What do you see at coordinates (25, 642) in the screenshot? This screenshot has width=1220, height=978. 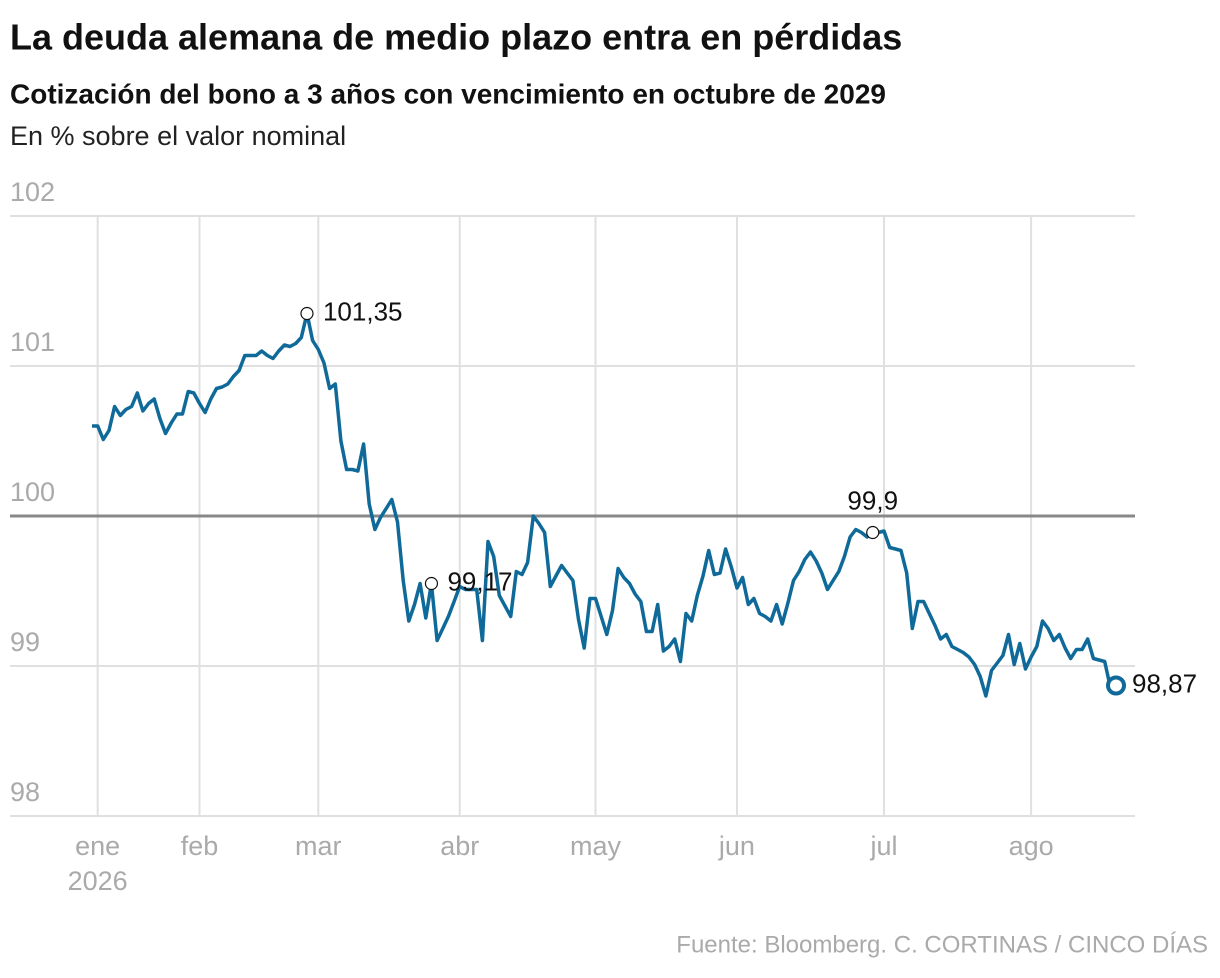 I see `y-tick-label: 99` at bounding box center [25, 642].